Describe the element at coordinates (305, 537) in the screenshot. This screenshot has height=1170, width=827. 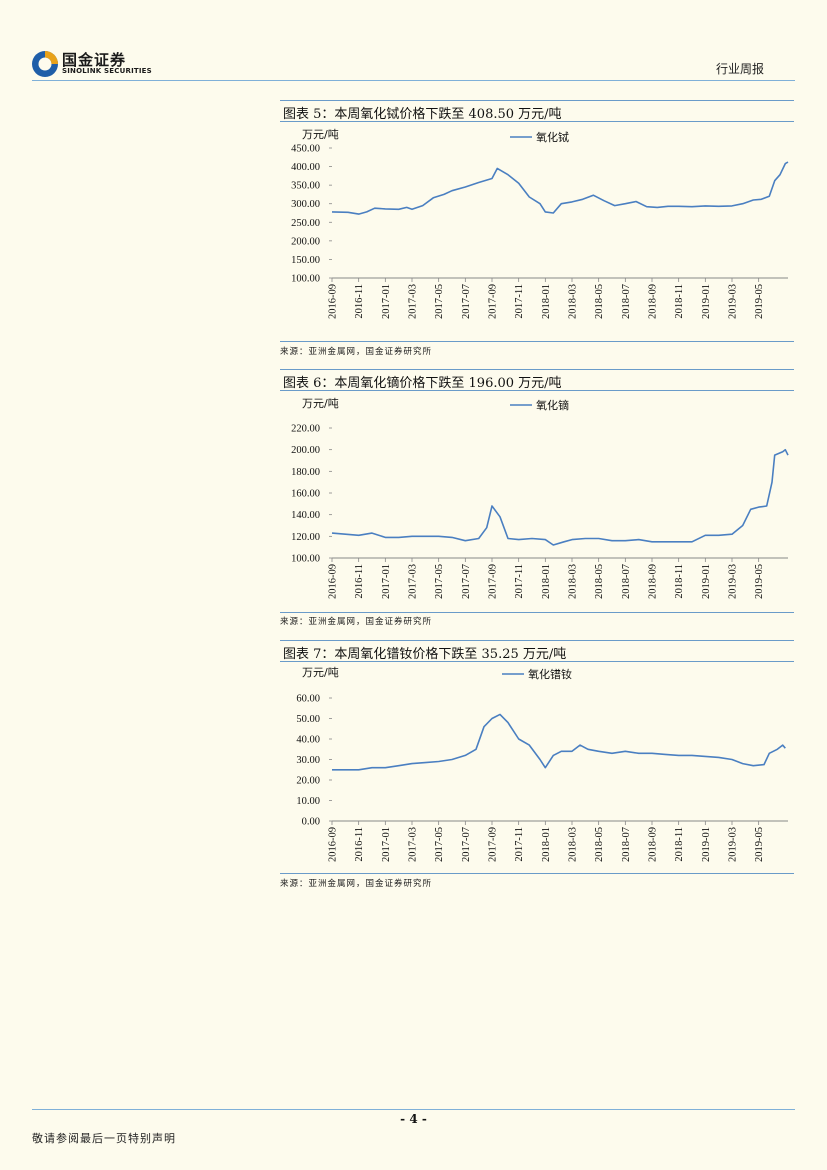
I see `y-tick-label: 120.00` at that location.